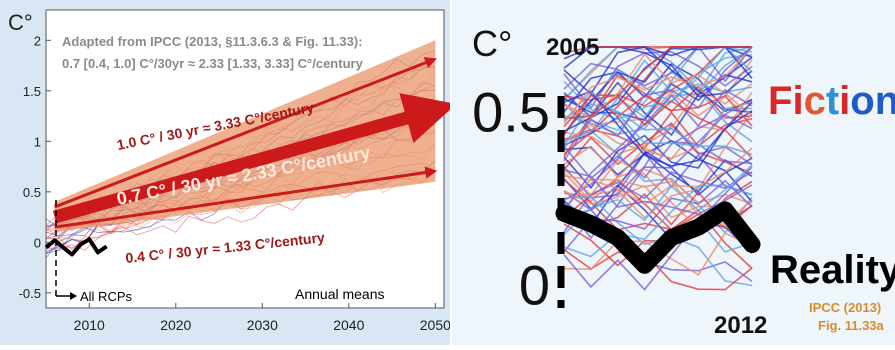 The width and height of the screenshot is (895, 350). I want to click on y-tick-label: 2, so click(37, 40).